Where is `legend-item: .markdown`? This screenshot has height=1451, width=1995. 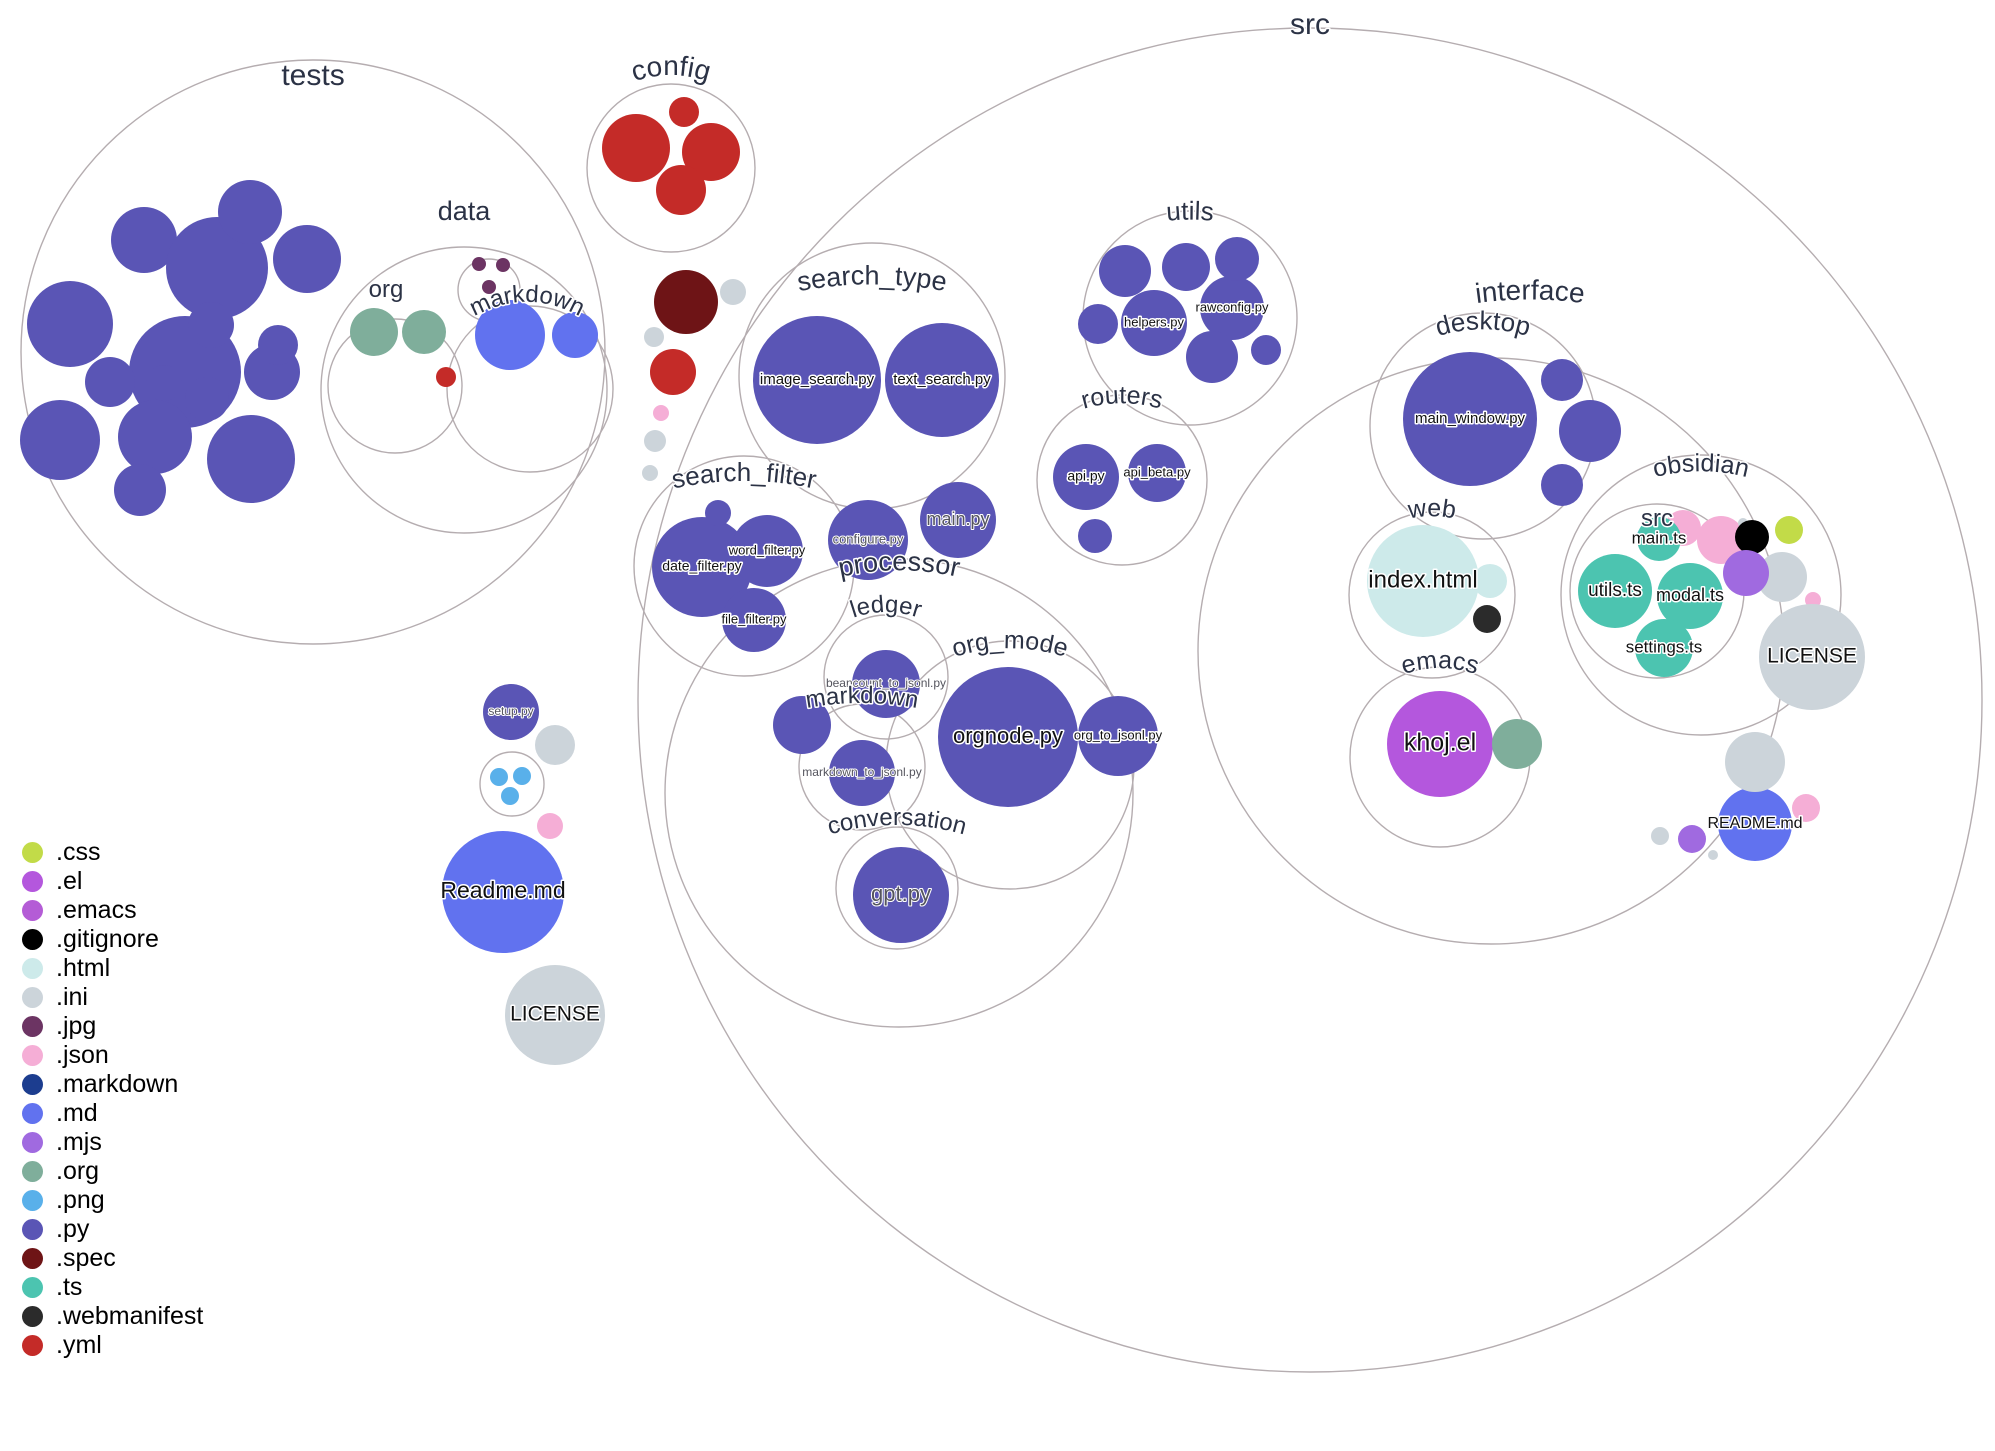 legend-item: .markdown is located at coordinates (112, 1084).